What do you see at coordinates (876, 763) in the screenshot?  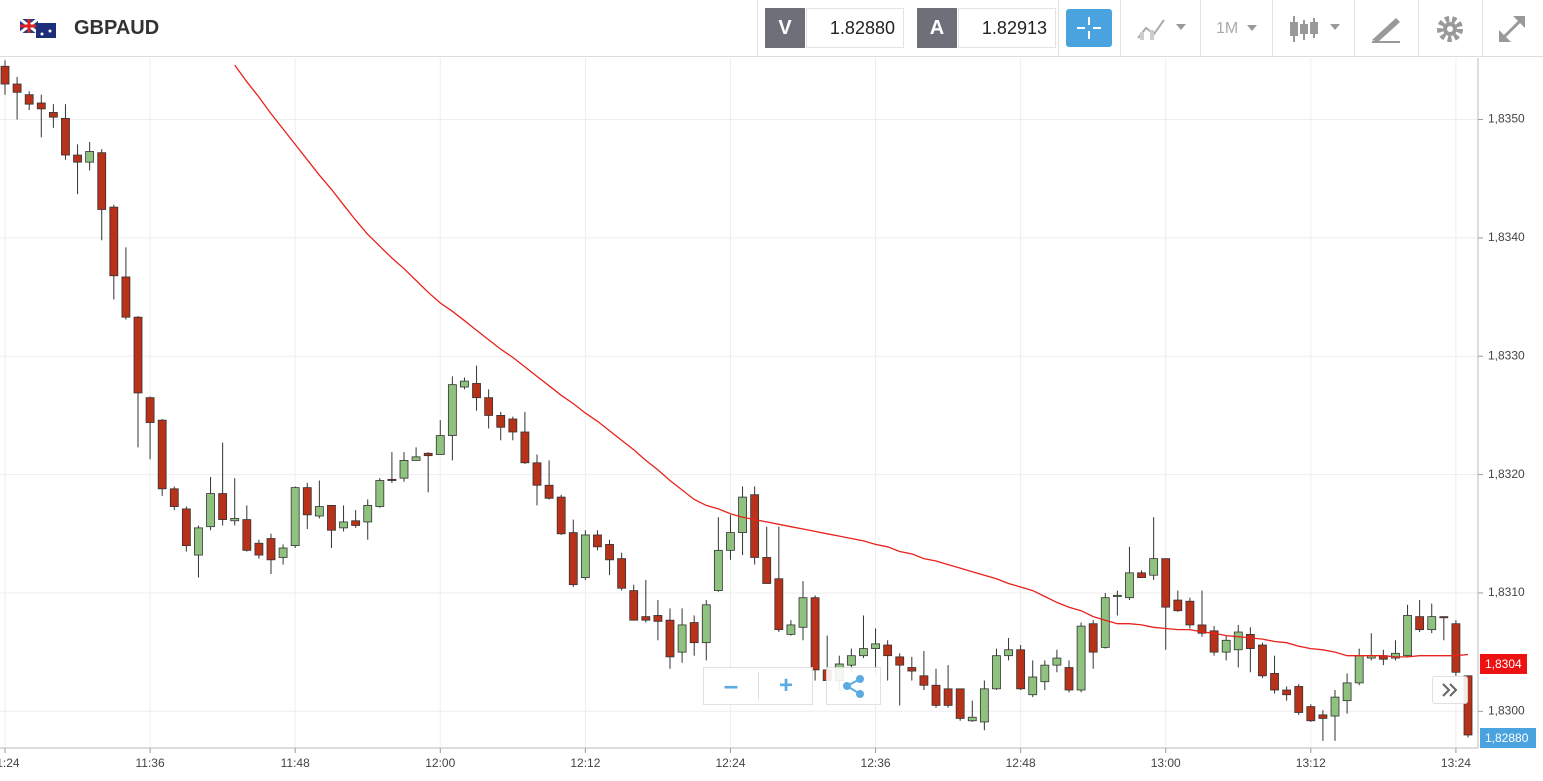 I see `x-tick-label: 12:36` at bounding box center [876, 763].